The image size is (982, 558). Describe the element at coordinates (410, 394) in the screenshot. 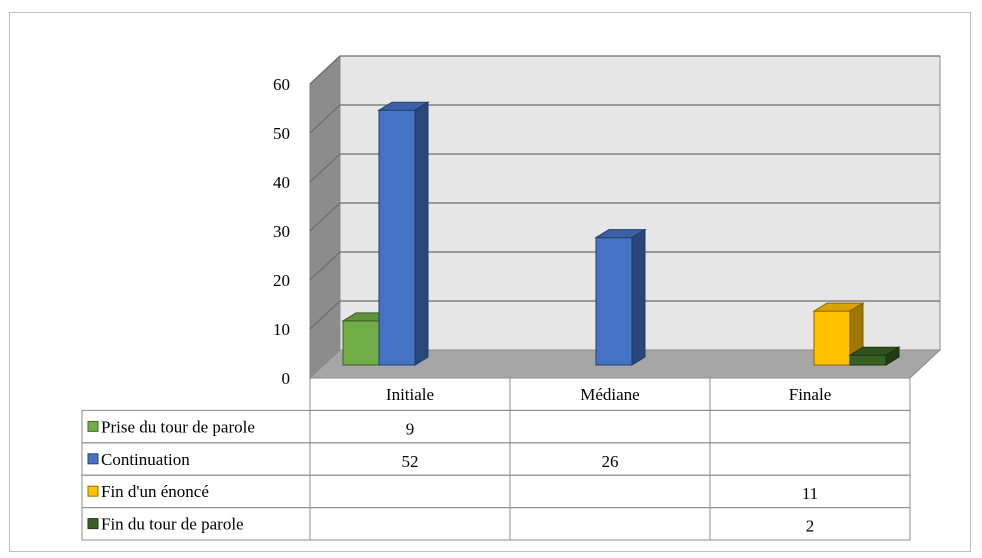

I see `category-label: Initiale` at that location.